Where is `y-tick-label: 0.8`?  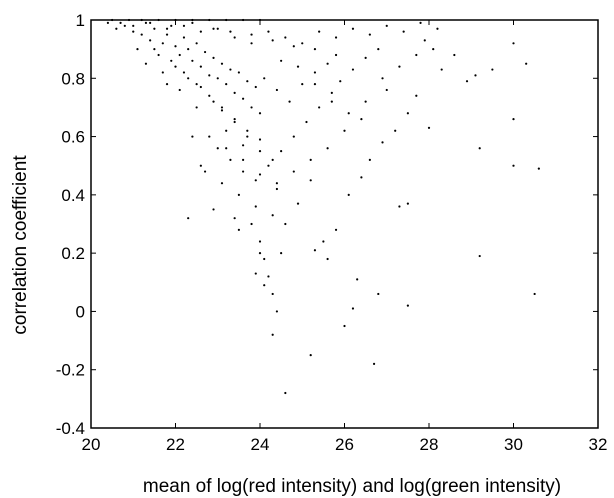 y-tick-label: 0.8 is located at coordinates (73, 78).